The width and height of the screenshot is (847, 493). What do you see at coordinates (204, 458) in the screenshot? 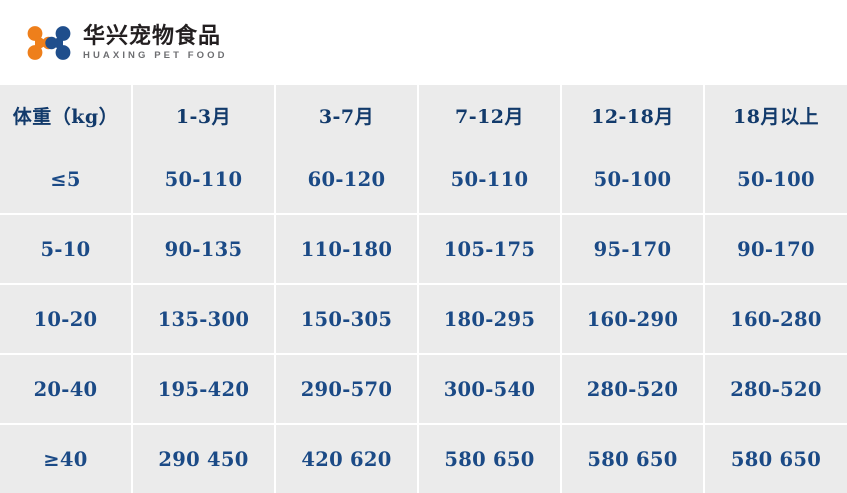
I see `amount-cell: 290 450` at bounding box center [204, 458].